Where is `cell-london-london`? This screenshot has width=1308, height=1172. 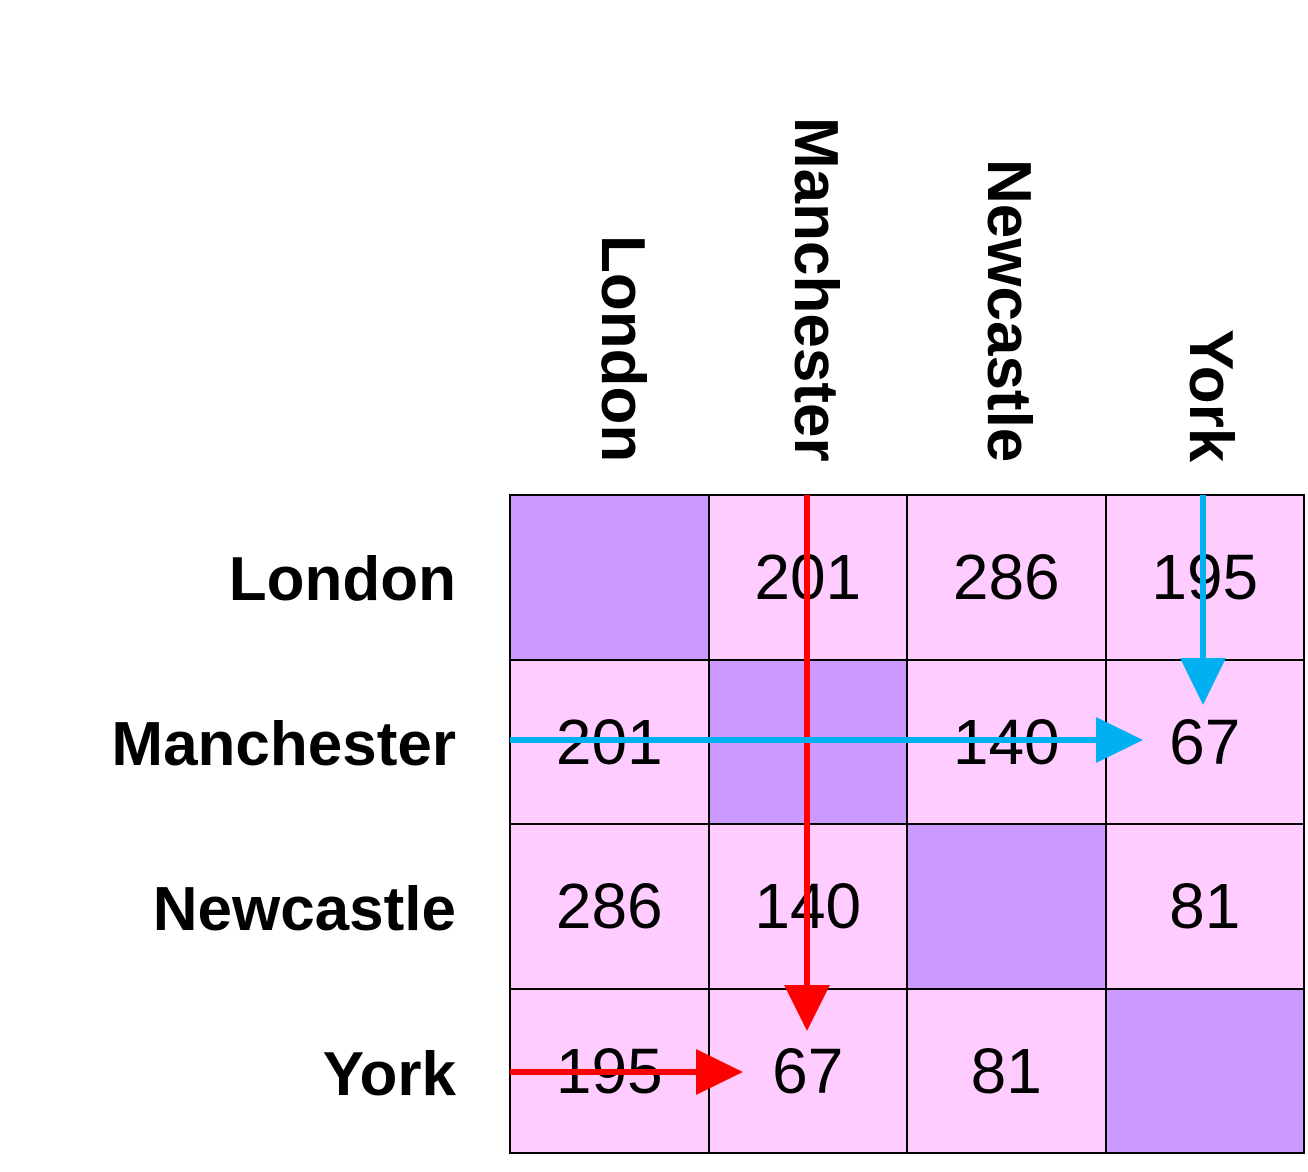
cell-london-london is located at coordinates (609, 577).